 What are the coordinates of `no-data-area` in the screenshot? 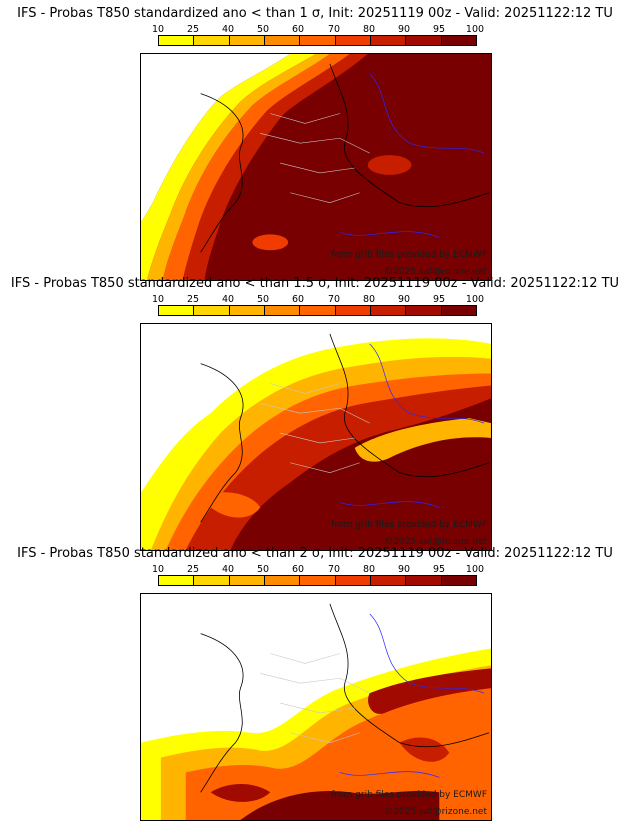 It's located at (216, 138).